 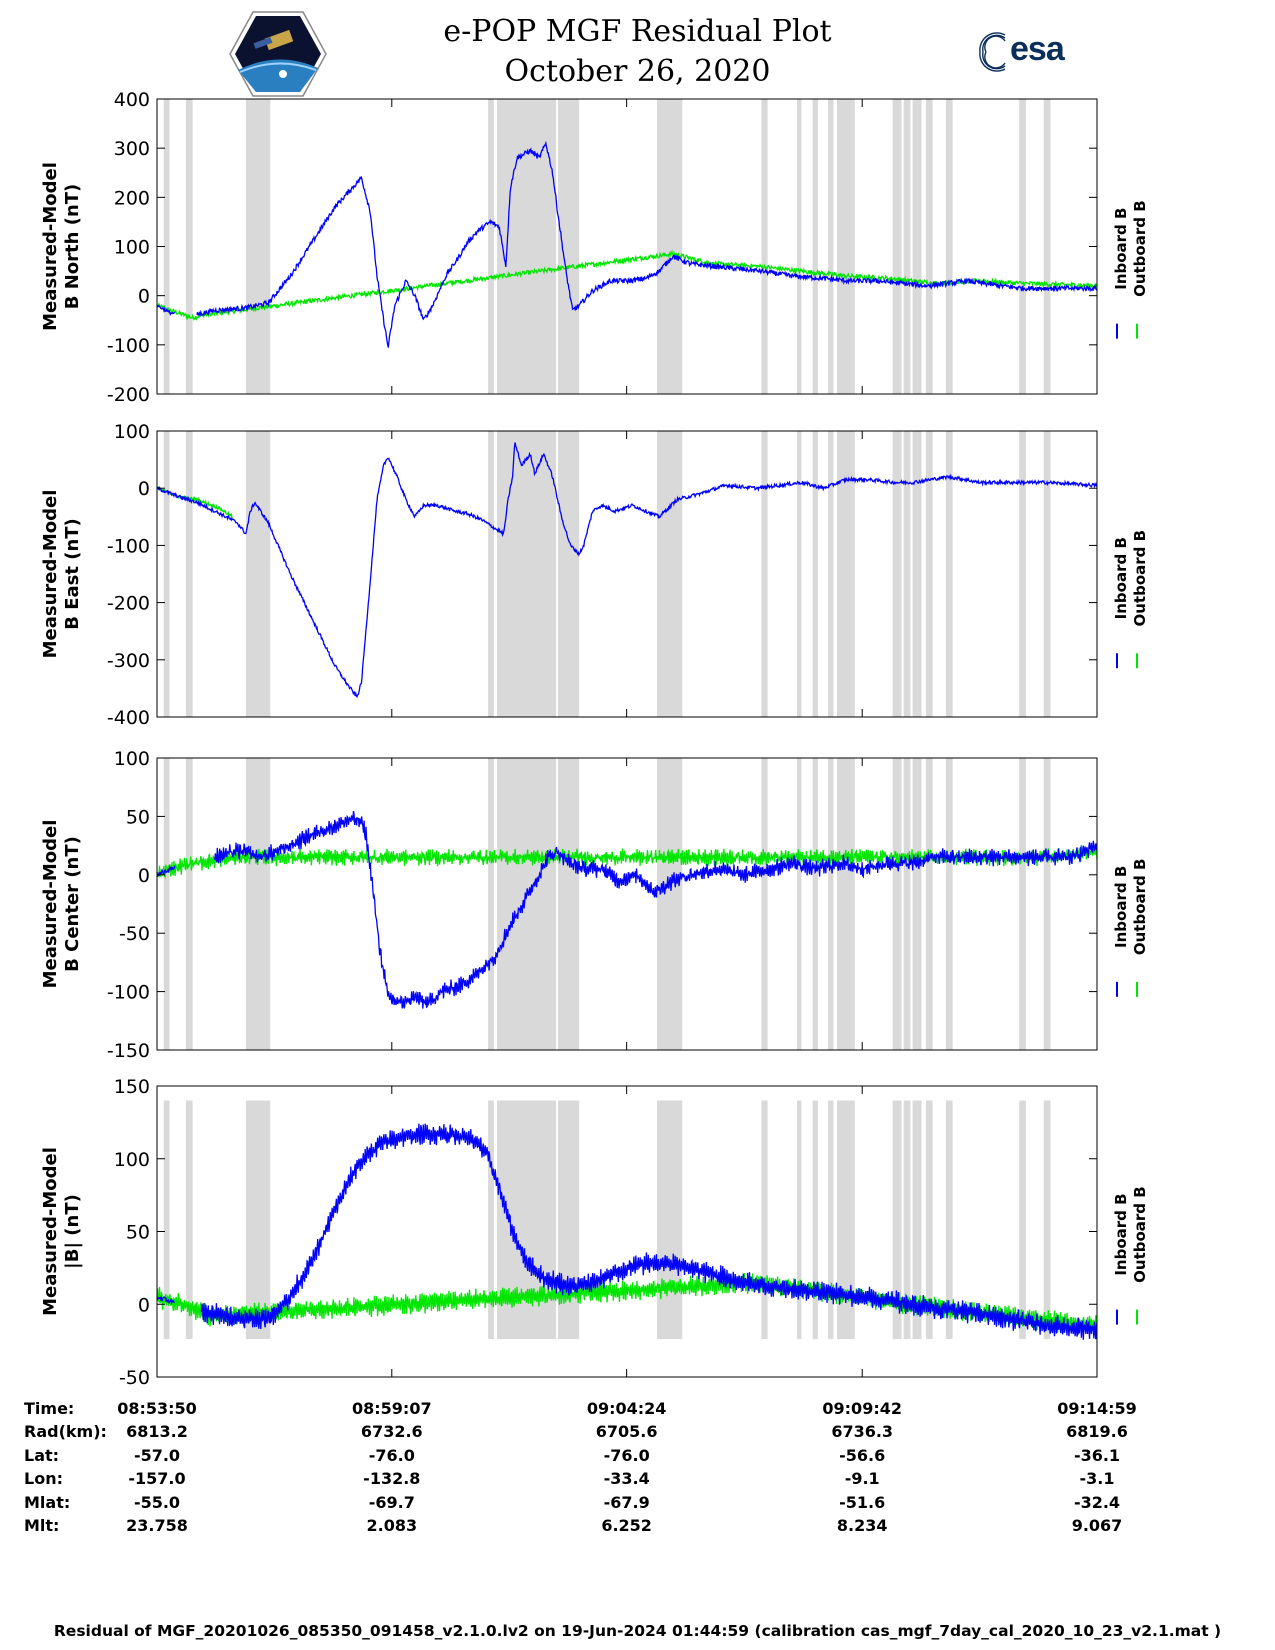 What do you see at coordinates (626, 1478) in the screenshot?
I see `table-cell: -33.4` at bounding box center [626, 1478].